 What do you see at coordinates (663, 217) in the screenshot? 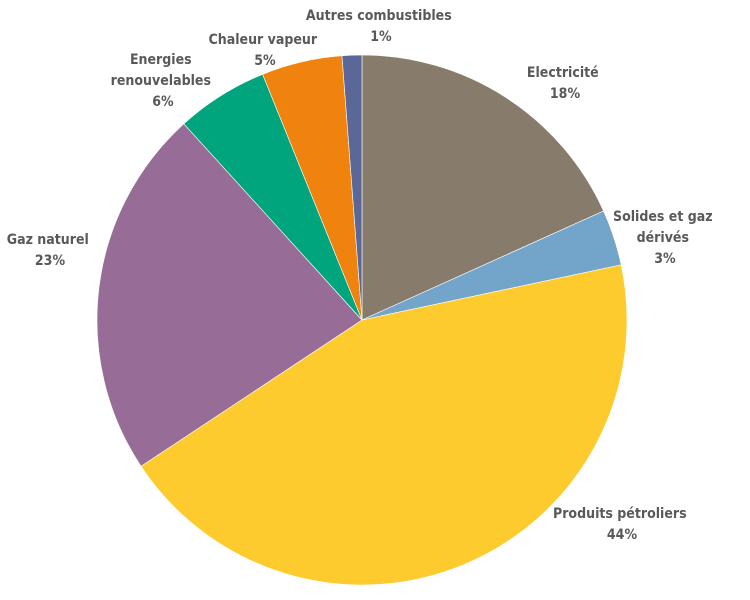
I see `label-solides-name-line1: Solides et gaz` at bounding box center [663, 217].